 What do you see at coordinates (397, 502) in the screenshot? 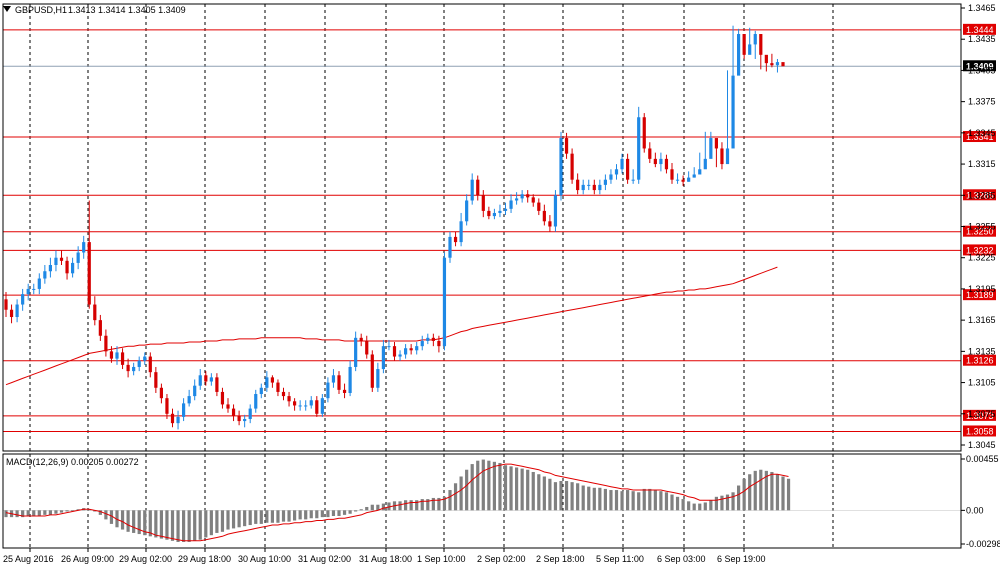
I see `macd-signal-line` at bounding box center [397, 502].